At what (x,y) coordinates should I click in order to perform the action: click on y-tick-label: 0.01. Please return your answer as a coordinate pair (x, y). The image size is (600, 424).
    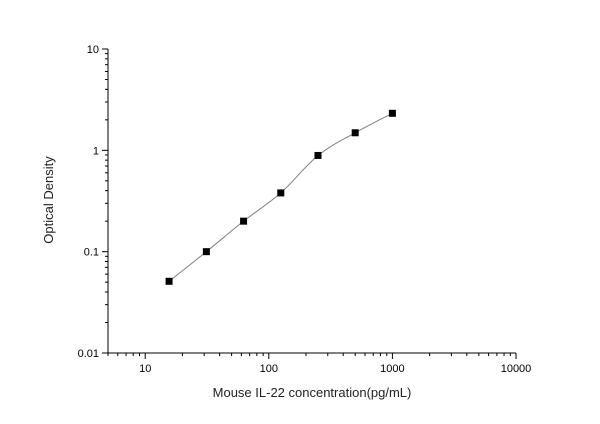
    Looking at the image, I should click on (88, 354).